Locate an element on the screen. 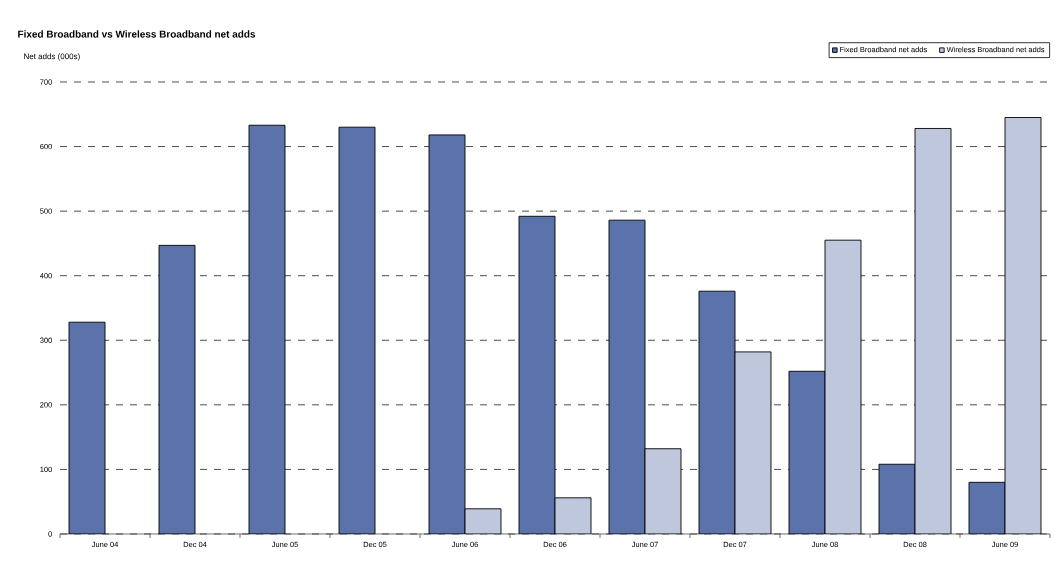  chart-title: Fixed Broadband vs Wireless Broadband net adds is located at coordinates (137, 34).